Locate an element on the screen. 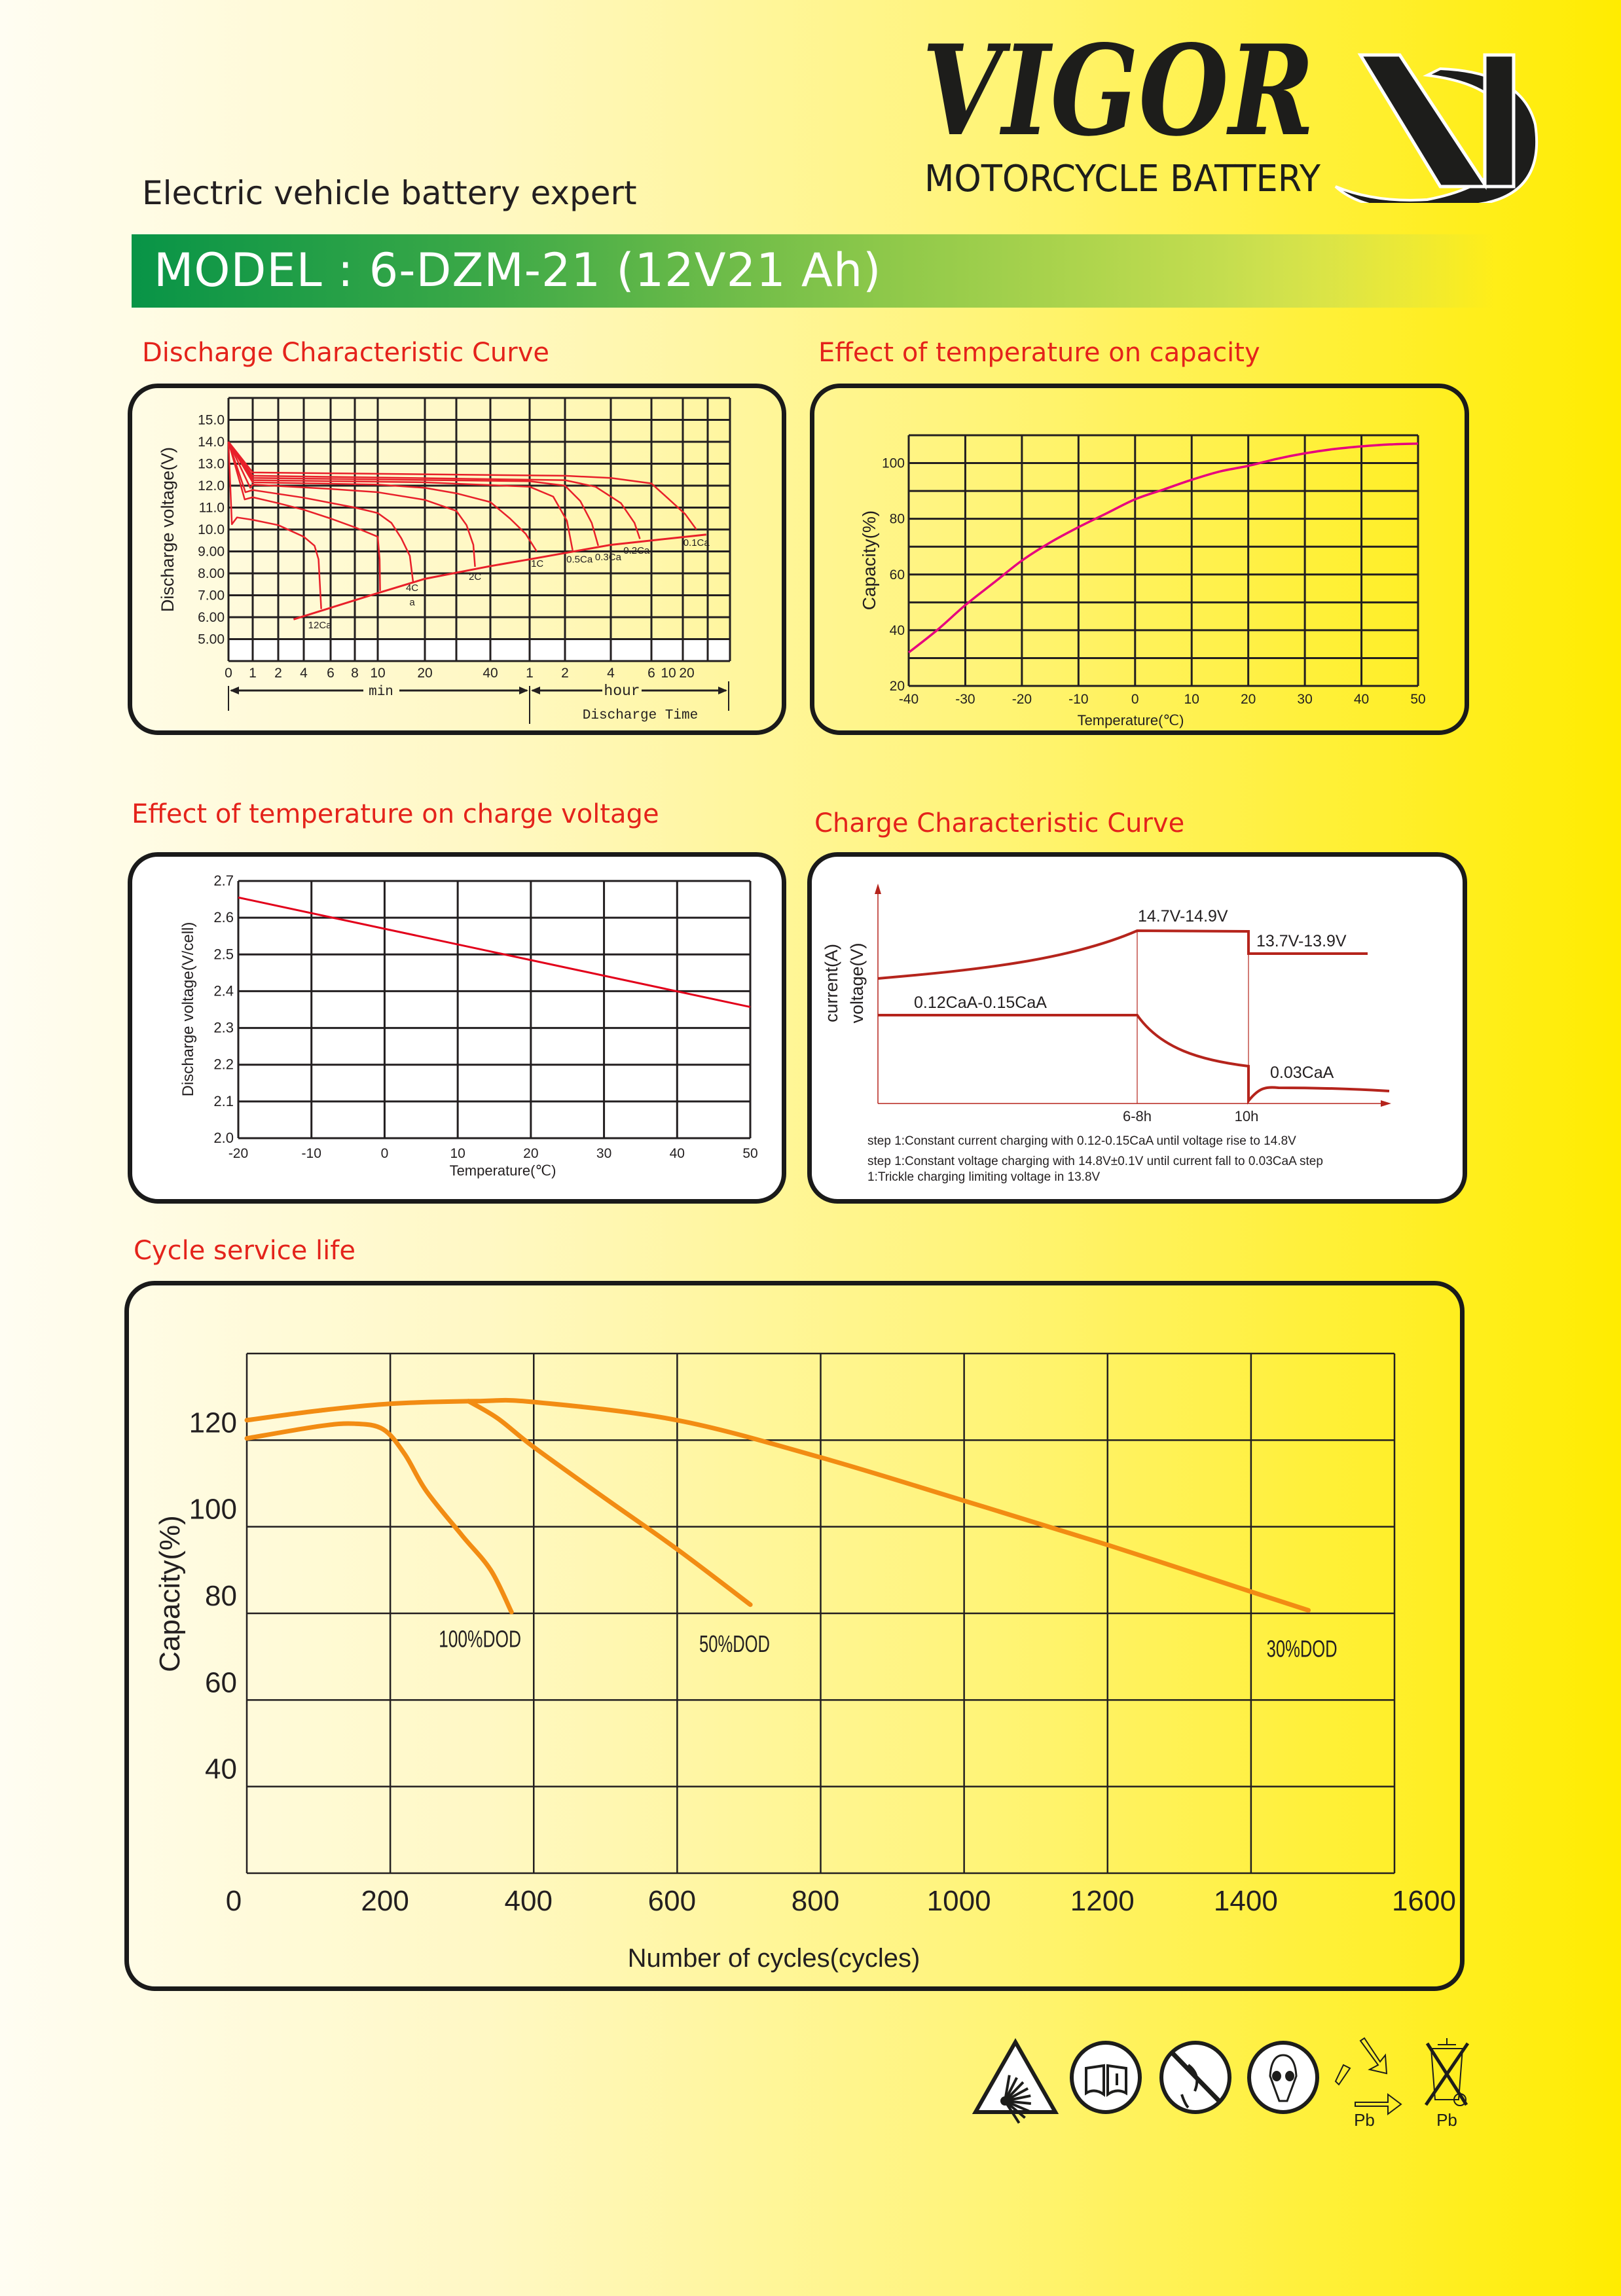  vp-mark-icon is located at coordinates (1436, 132).